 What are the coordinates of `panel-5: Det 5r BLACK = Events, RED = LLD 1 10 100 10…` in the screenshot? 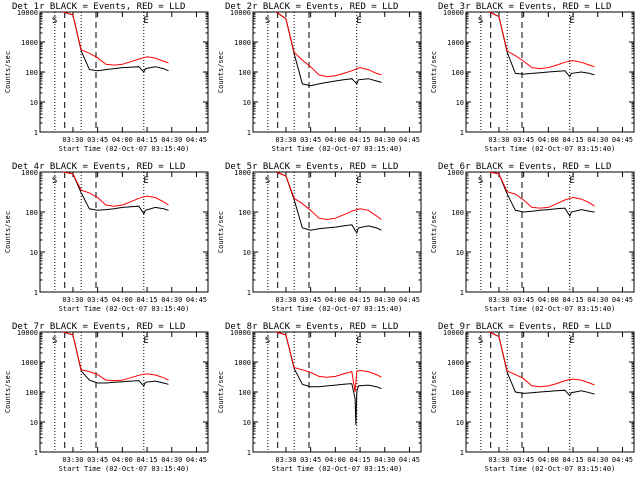 It's located at (319, 237).